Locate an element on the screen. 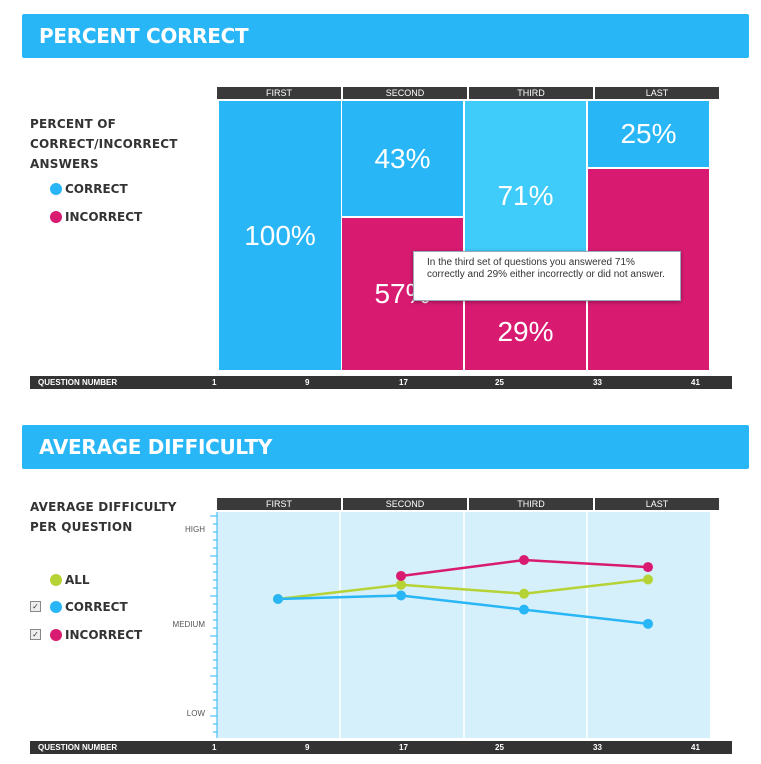 The image size is (761, 764). value-label: 43% is located at coordinates (402, 158).